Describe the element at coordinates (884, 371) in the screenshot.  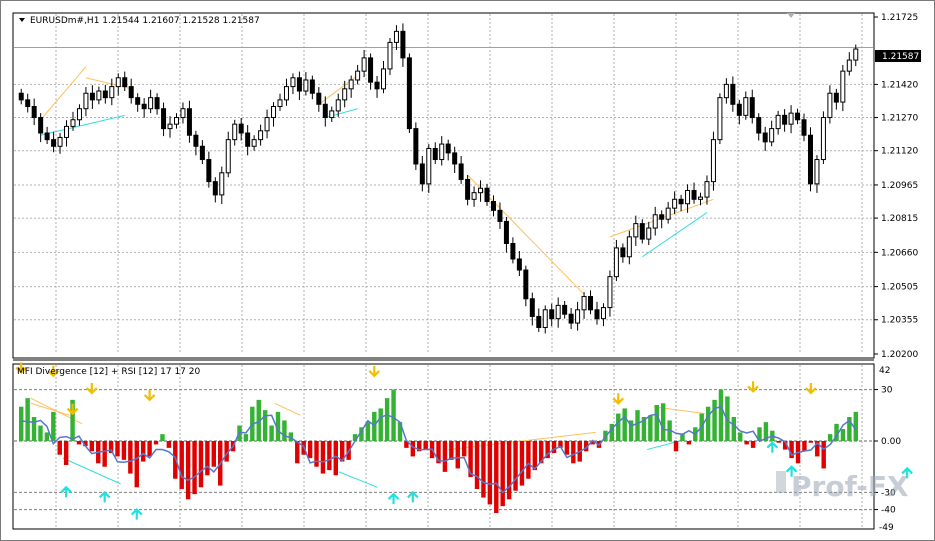
I see `indicator-scale-top: 42` at that location.